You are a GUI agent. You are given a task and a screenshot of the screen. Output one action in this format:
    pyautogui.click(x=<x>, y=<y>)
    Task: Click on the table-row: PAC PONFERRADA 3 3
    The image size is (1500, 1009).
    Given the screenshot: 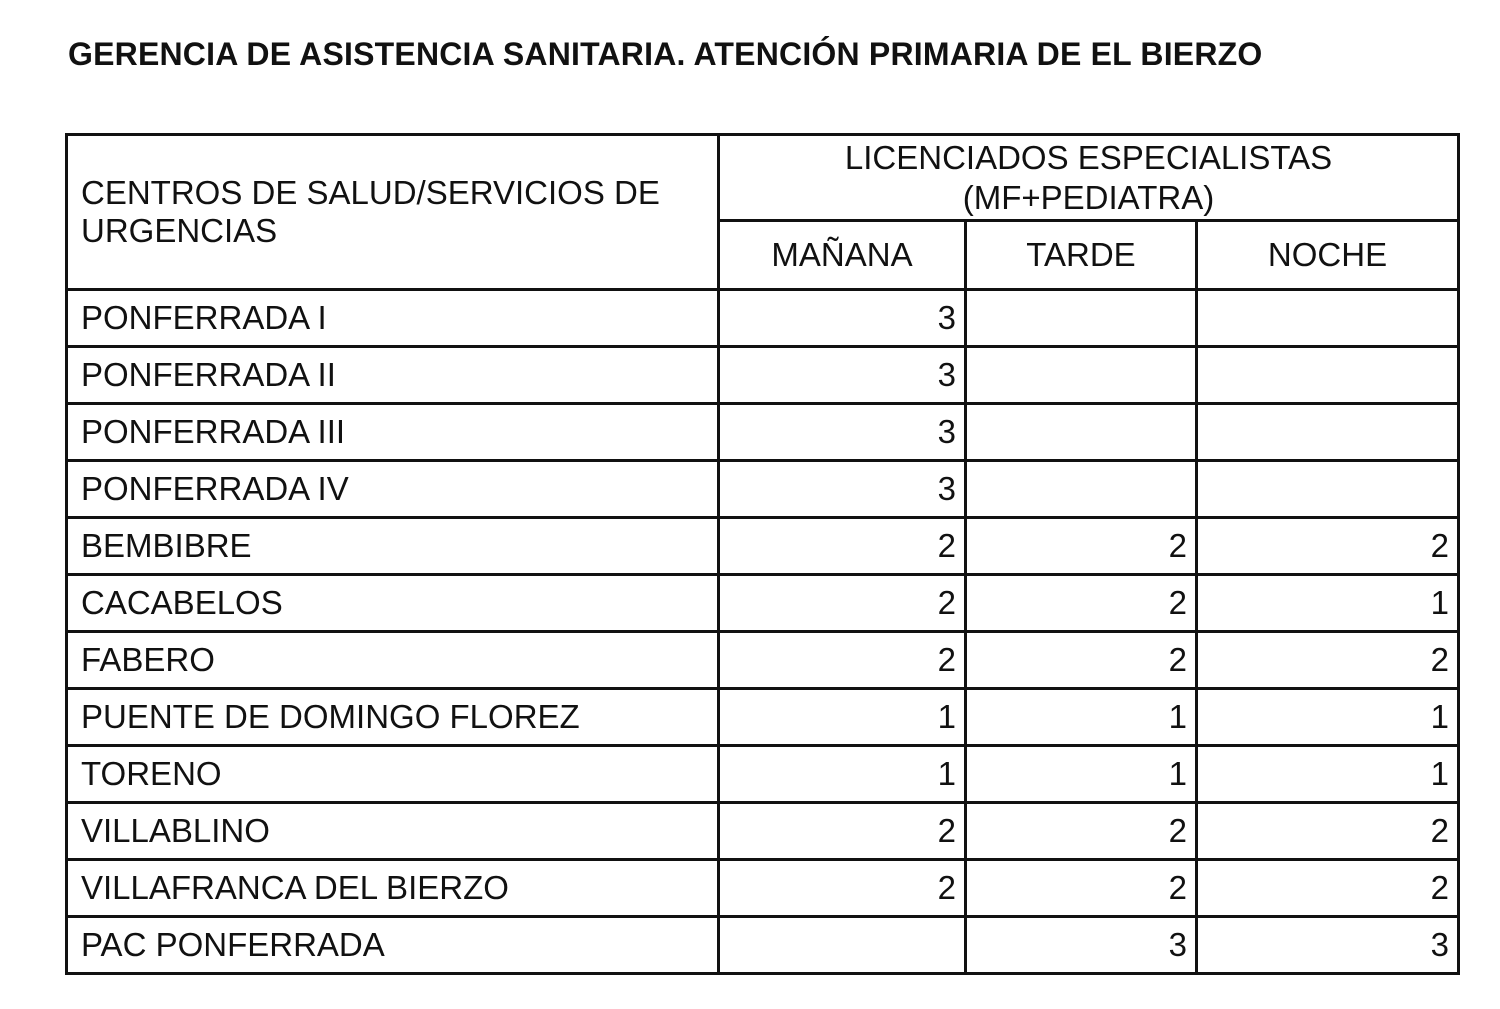 What is the action you would take?
    pyautogui.click(x=762, y=945)
    